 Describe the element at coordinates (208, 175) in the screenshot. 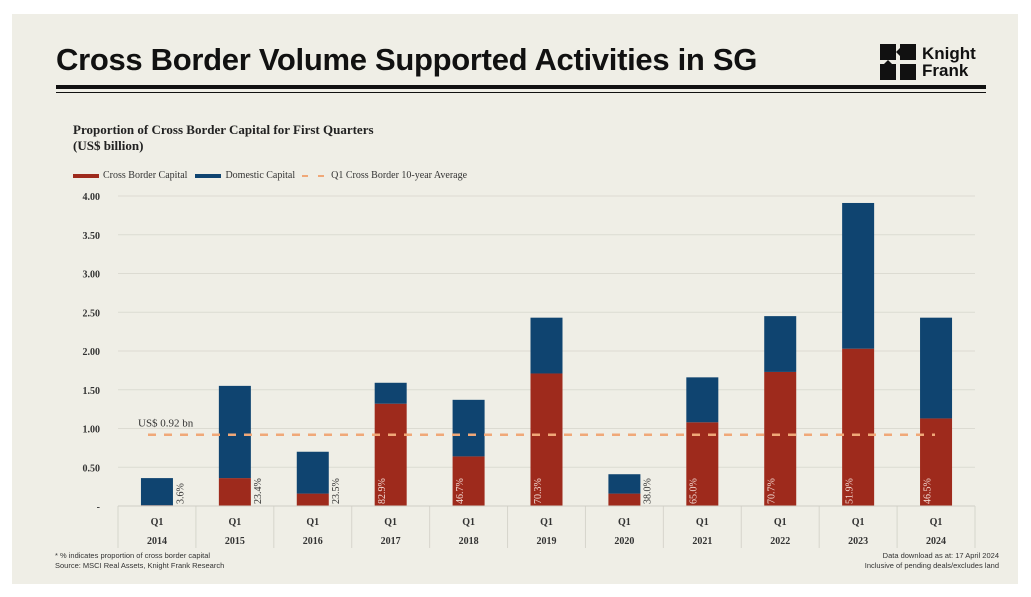

I see `legend-swatch-domestic` at that location.